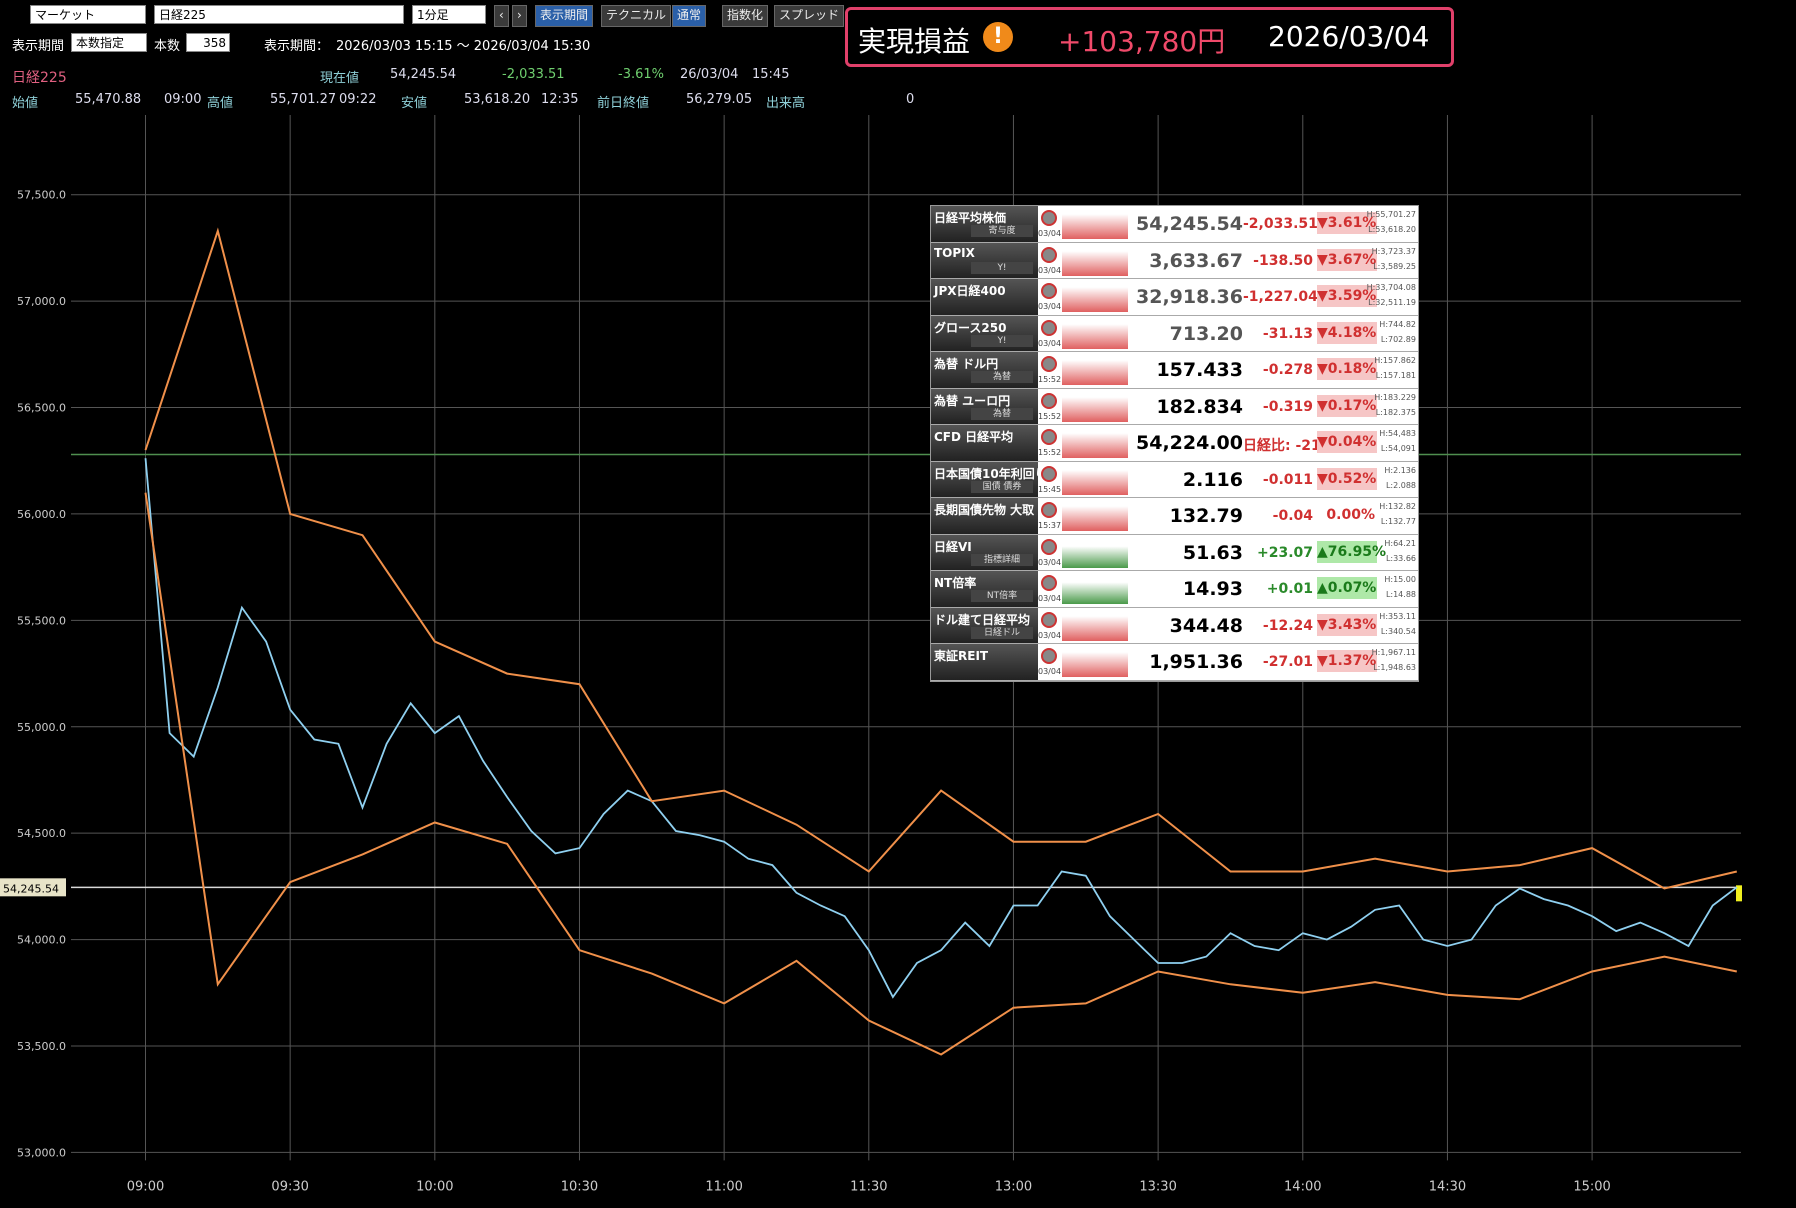  I want to click on row-low: L:3,589.25, so click(1394, 266).